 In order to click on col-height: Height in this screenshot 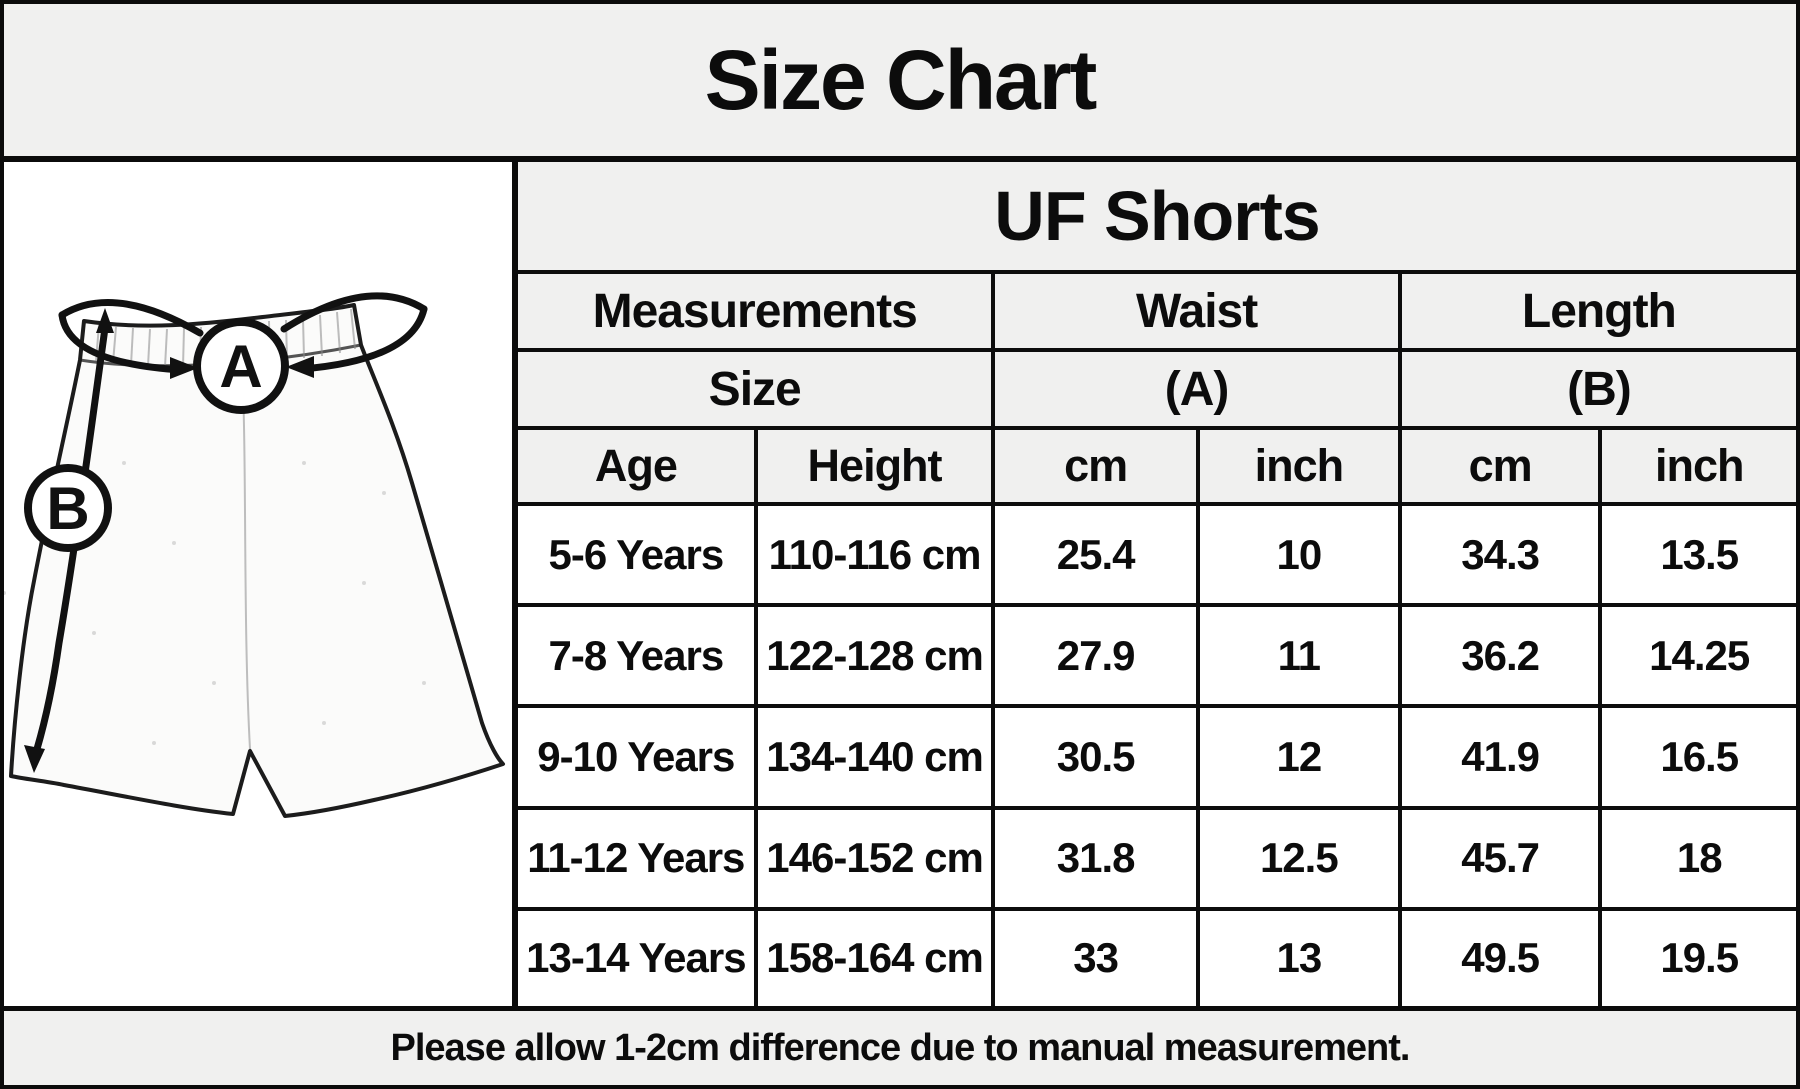, I will do `click(874, 466)`.